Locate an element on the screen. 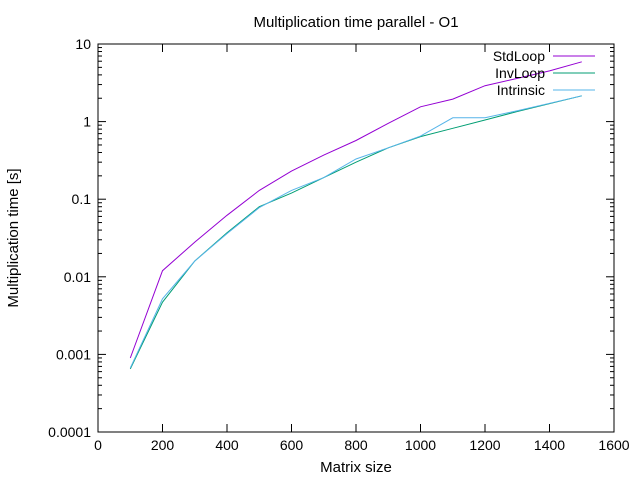 The image size is (640, 480). x-tick-label: 1600 is located at coordinates (613, 445).